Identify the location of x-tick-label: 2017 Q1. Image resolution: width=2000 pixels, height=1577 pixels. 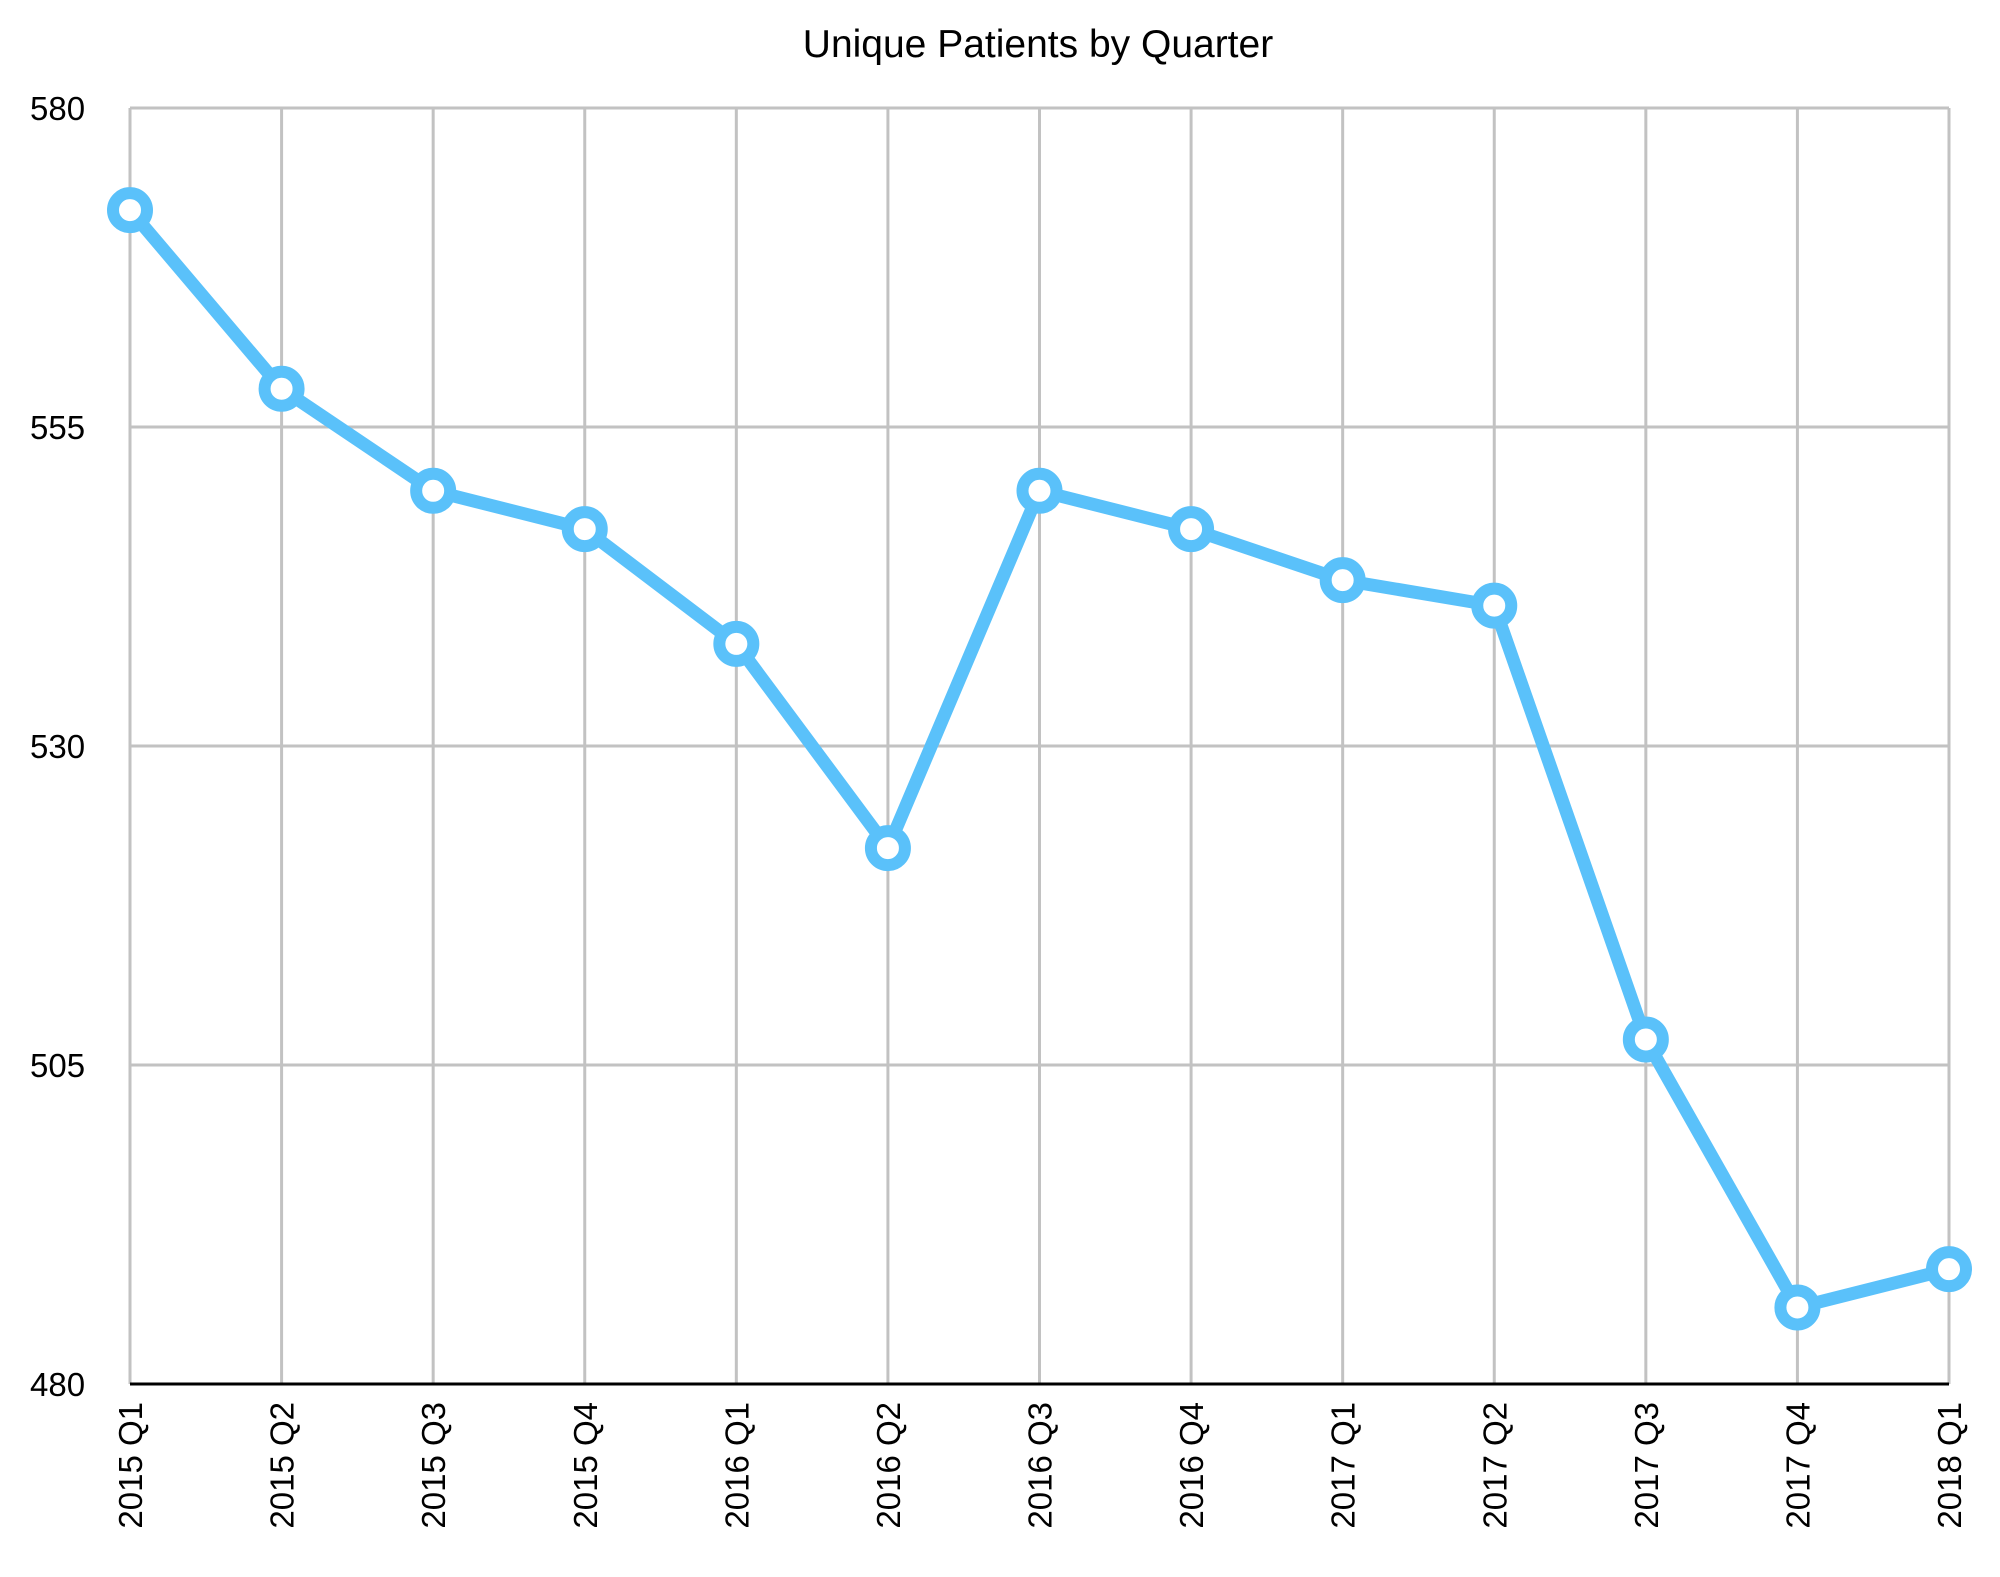
(1343, 1465).